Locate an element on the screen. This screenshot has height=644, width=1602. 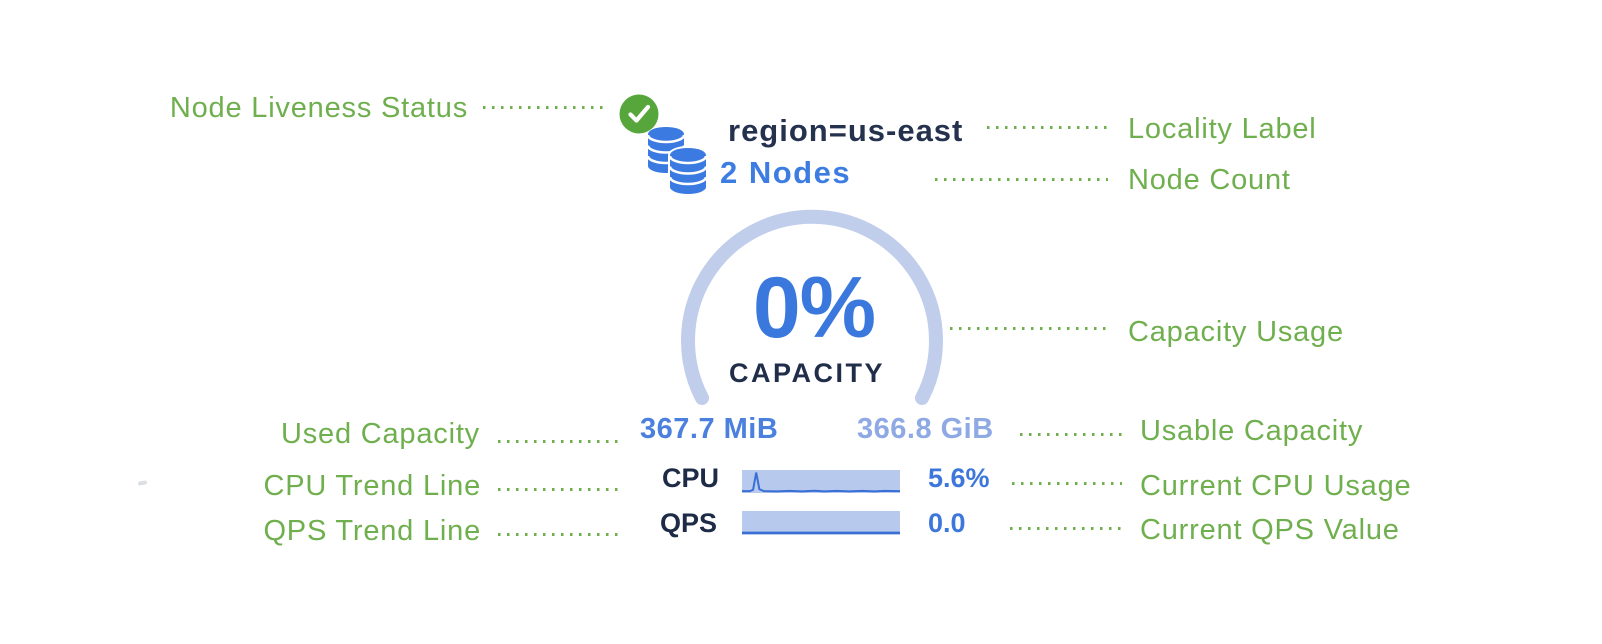
capacity-gauge-arc is located at coordinates (812, 307).